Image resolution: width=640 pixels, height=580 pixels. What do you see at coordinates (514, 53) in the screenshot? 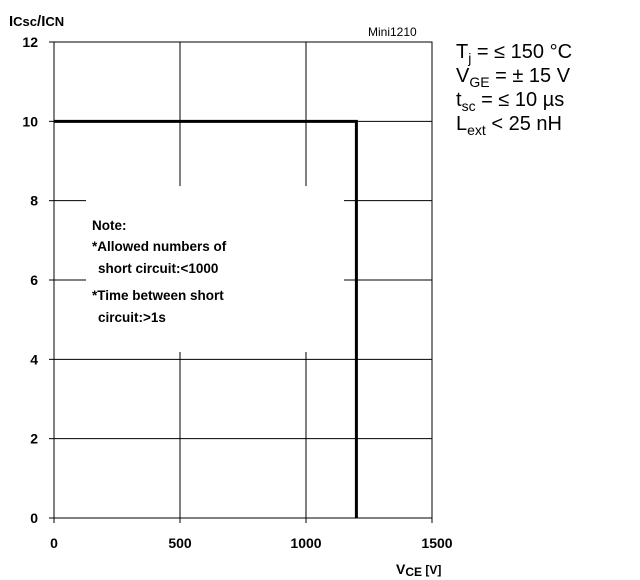
I see `condition-line: Tj = ≤ 150 °C` at bounding box center [514, 53].